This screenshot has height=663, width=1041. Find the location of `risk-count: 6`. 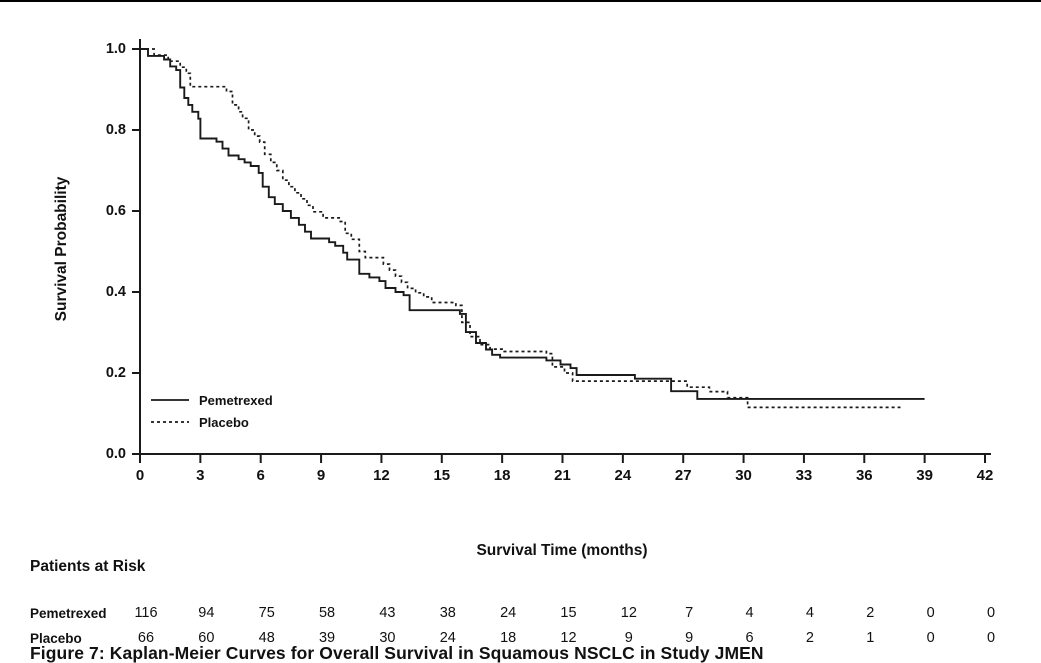

risk-count: 6 is located at coordinates (749, 638).